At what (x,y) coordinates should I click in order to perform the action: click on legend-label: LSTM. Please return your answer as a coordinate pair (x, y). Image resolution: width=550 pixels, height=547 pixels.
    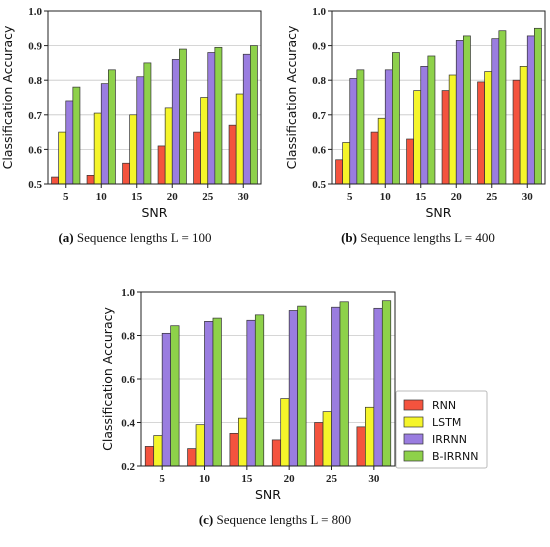
    Looking at the image, I should click on (446, 422).